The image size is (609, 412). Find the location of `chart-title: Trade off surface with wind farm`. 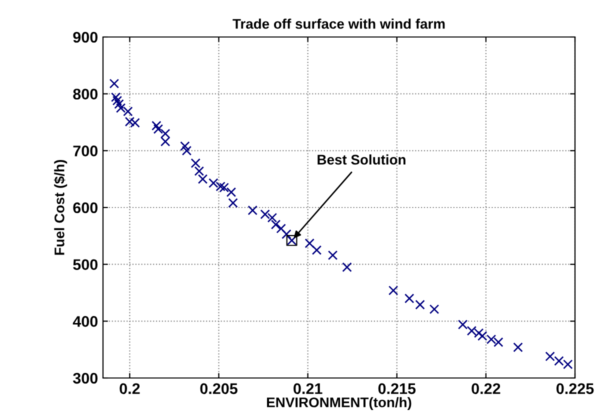

chart-title: Trade off surface with wind farm is located at coordinates (338, 23).